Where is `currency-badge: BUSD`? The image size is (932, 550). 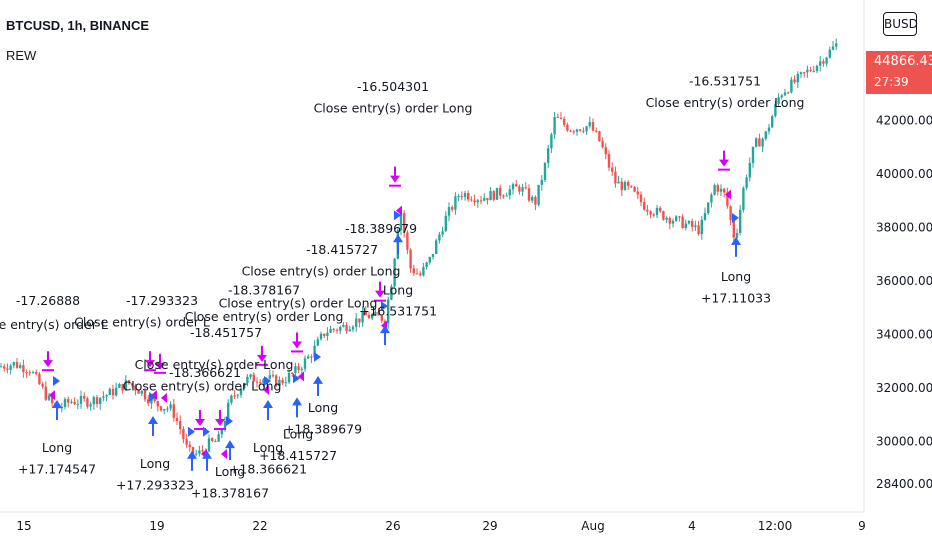 currency-badge: BUSD is located at coordinates (900, 24).